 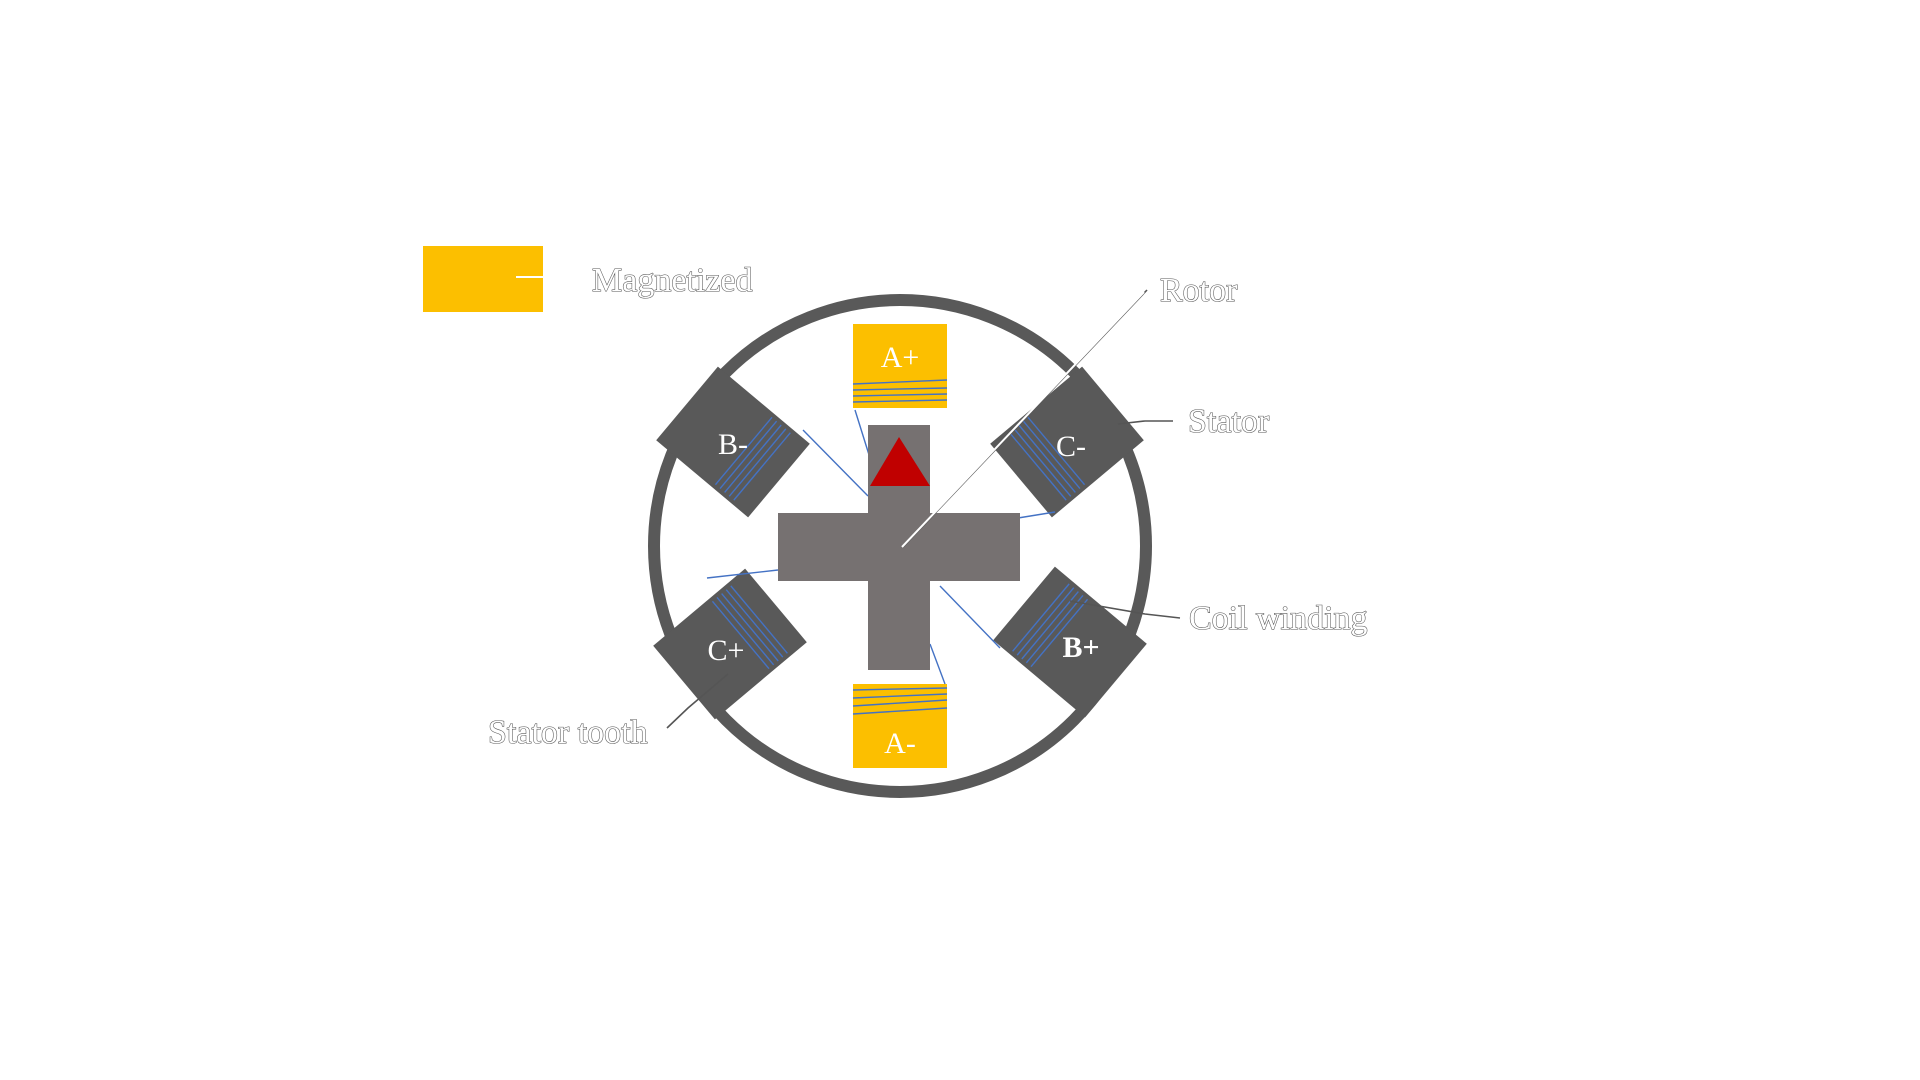 I want to click on leader-rotor, so click(x=1024, y=418).